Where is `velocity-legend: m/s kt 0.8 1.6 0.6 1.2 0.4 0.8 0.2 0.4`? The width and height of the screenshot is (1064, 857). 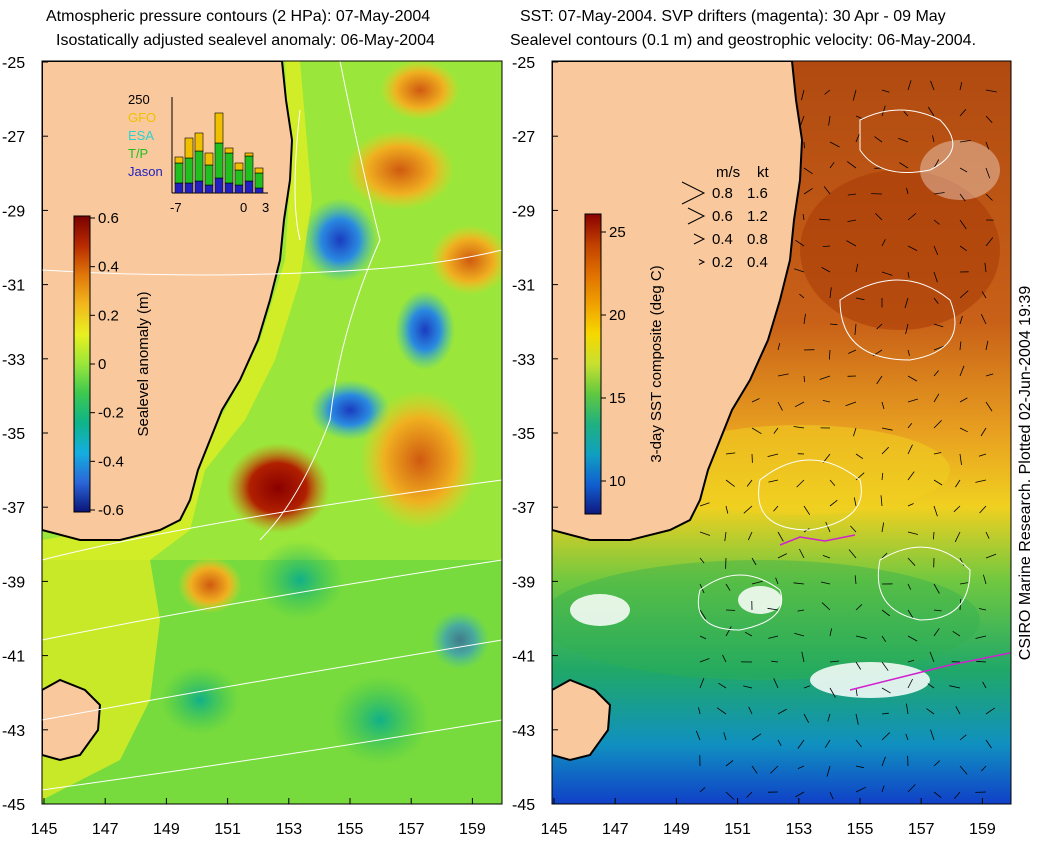
velocity-legend: m/s kt 0.8 1.6 0.6 1.2 0.4 0.8 0.2 0.4 is located at coordinates (725, 217).